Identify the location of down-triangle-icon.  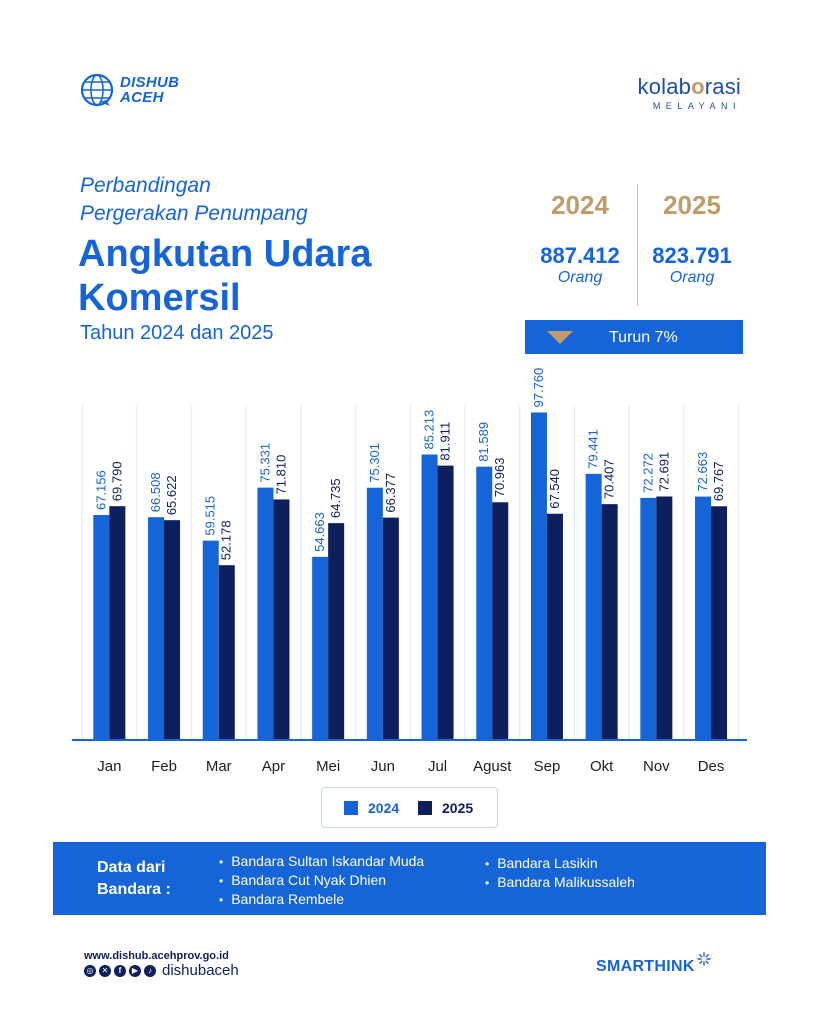
(560, 337).